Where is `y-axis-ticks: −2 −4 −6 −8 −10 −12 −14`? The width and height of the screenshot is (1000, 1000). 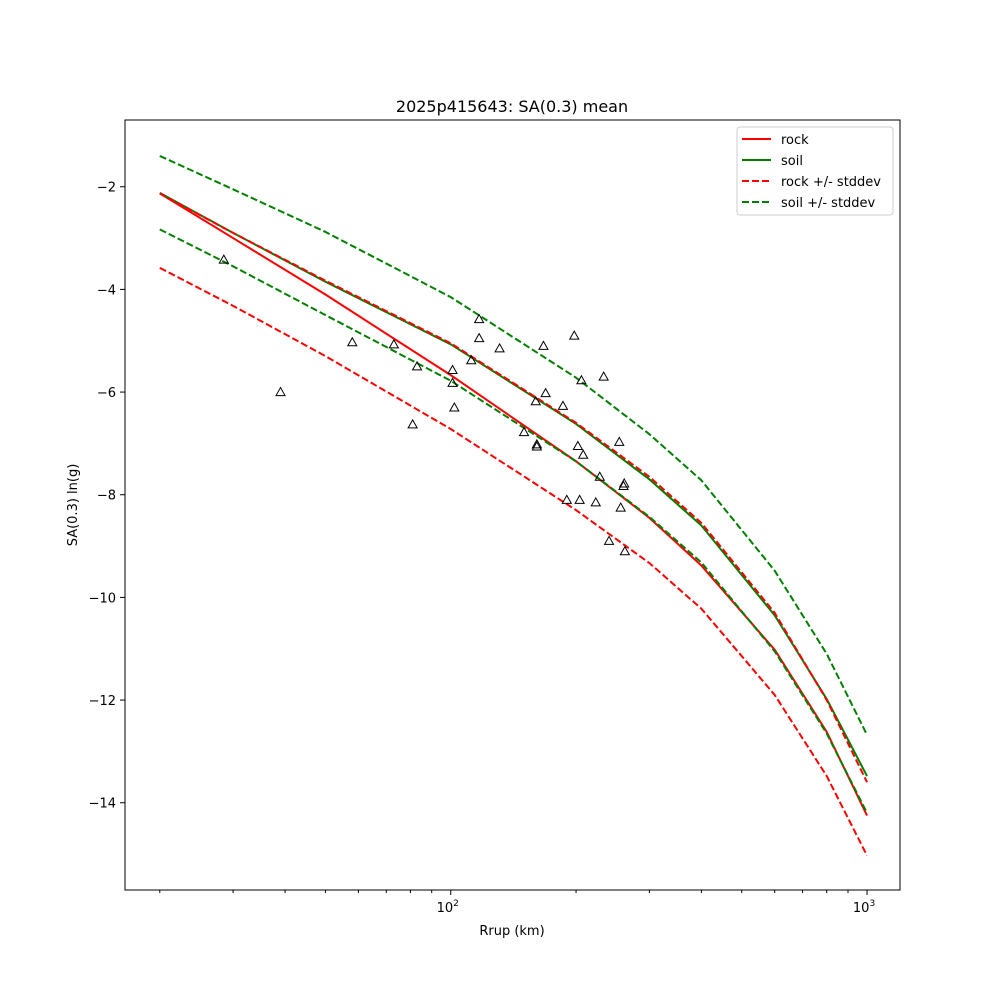
y-axis-ticks: −2 −4 −6 −8 −10 −12 −14 is located at coordinates (107, 496).